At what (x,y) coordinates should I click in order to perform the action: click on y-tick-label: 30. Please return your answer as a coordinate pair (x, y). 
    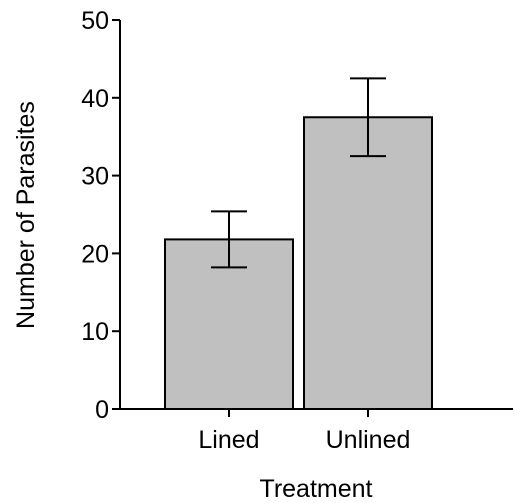
    Looking at the image, I should click on (95, 177).